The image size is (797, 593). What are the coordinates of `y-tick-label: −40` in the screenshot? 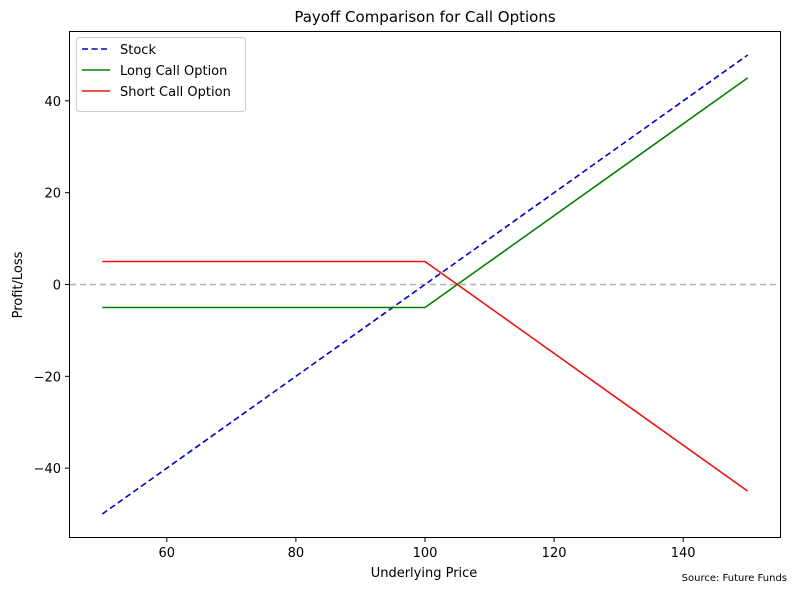 It's located at (47, 469).